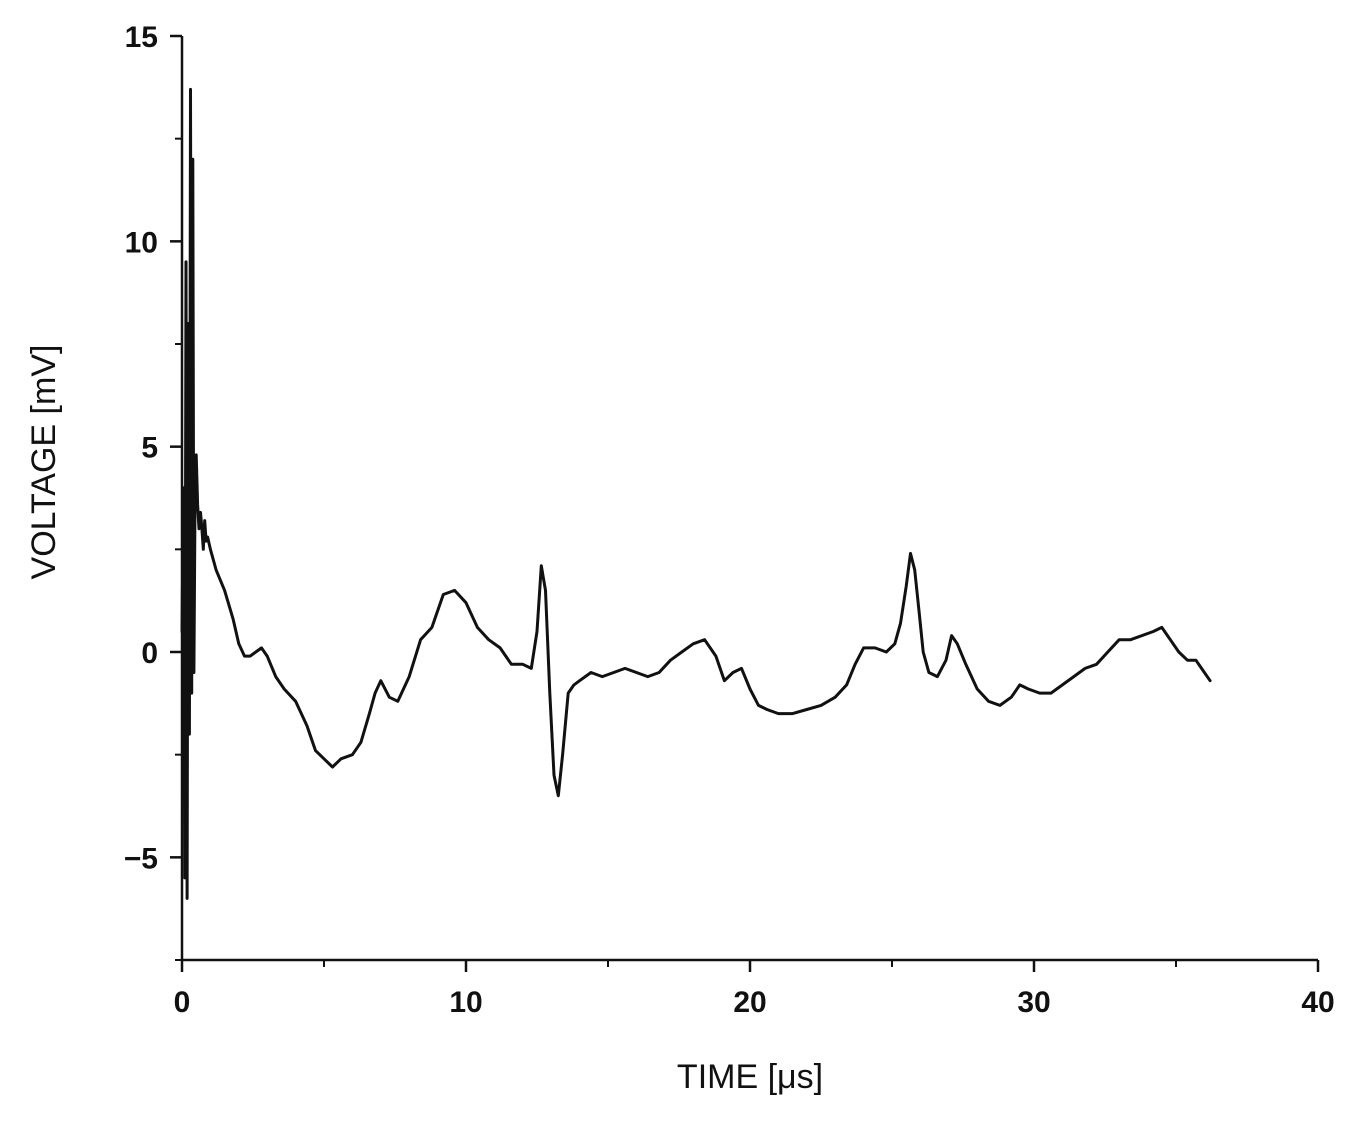 The height and width of the screenshot is (1125, 1350). What do you see at coordinates (465, 1002) in the screenshot?
I see `x-tick-label: 10` at bounding box center [465, 1002].